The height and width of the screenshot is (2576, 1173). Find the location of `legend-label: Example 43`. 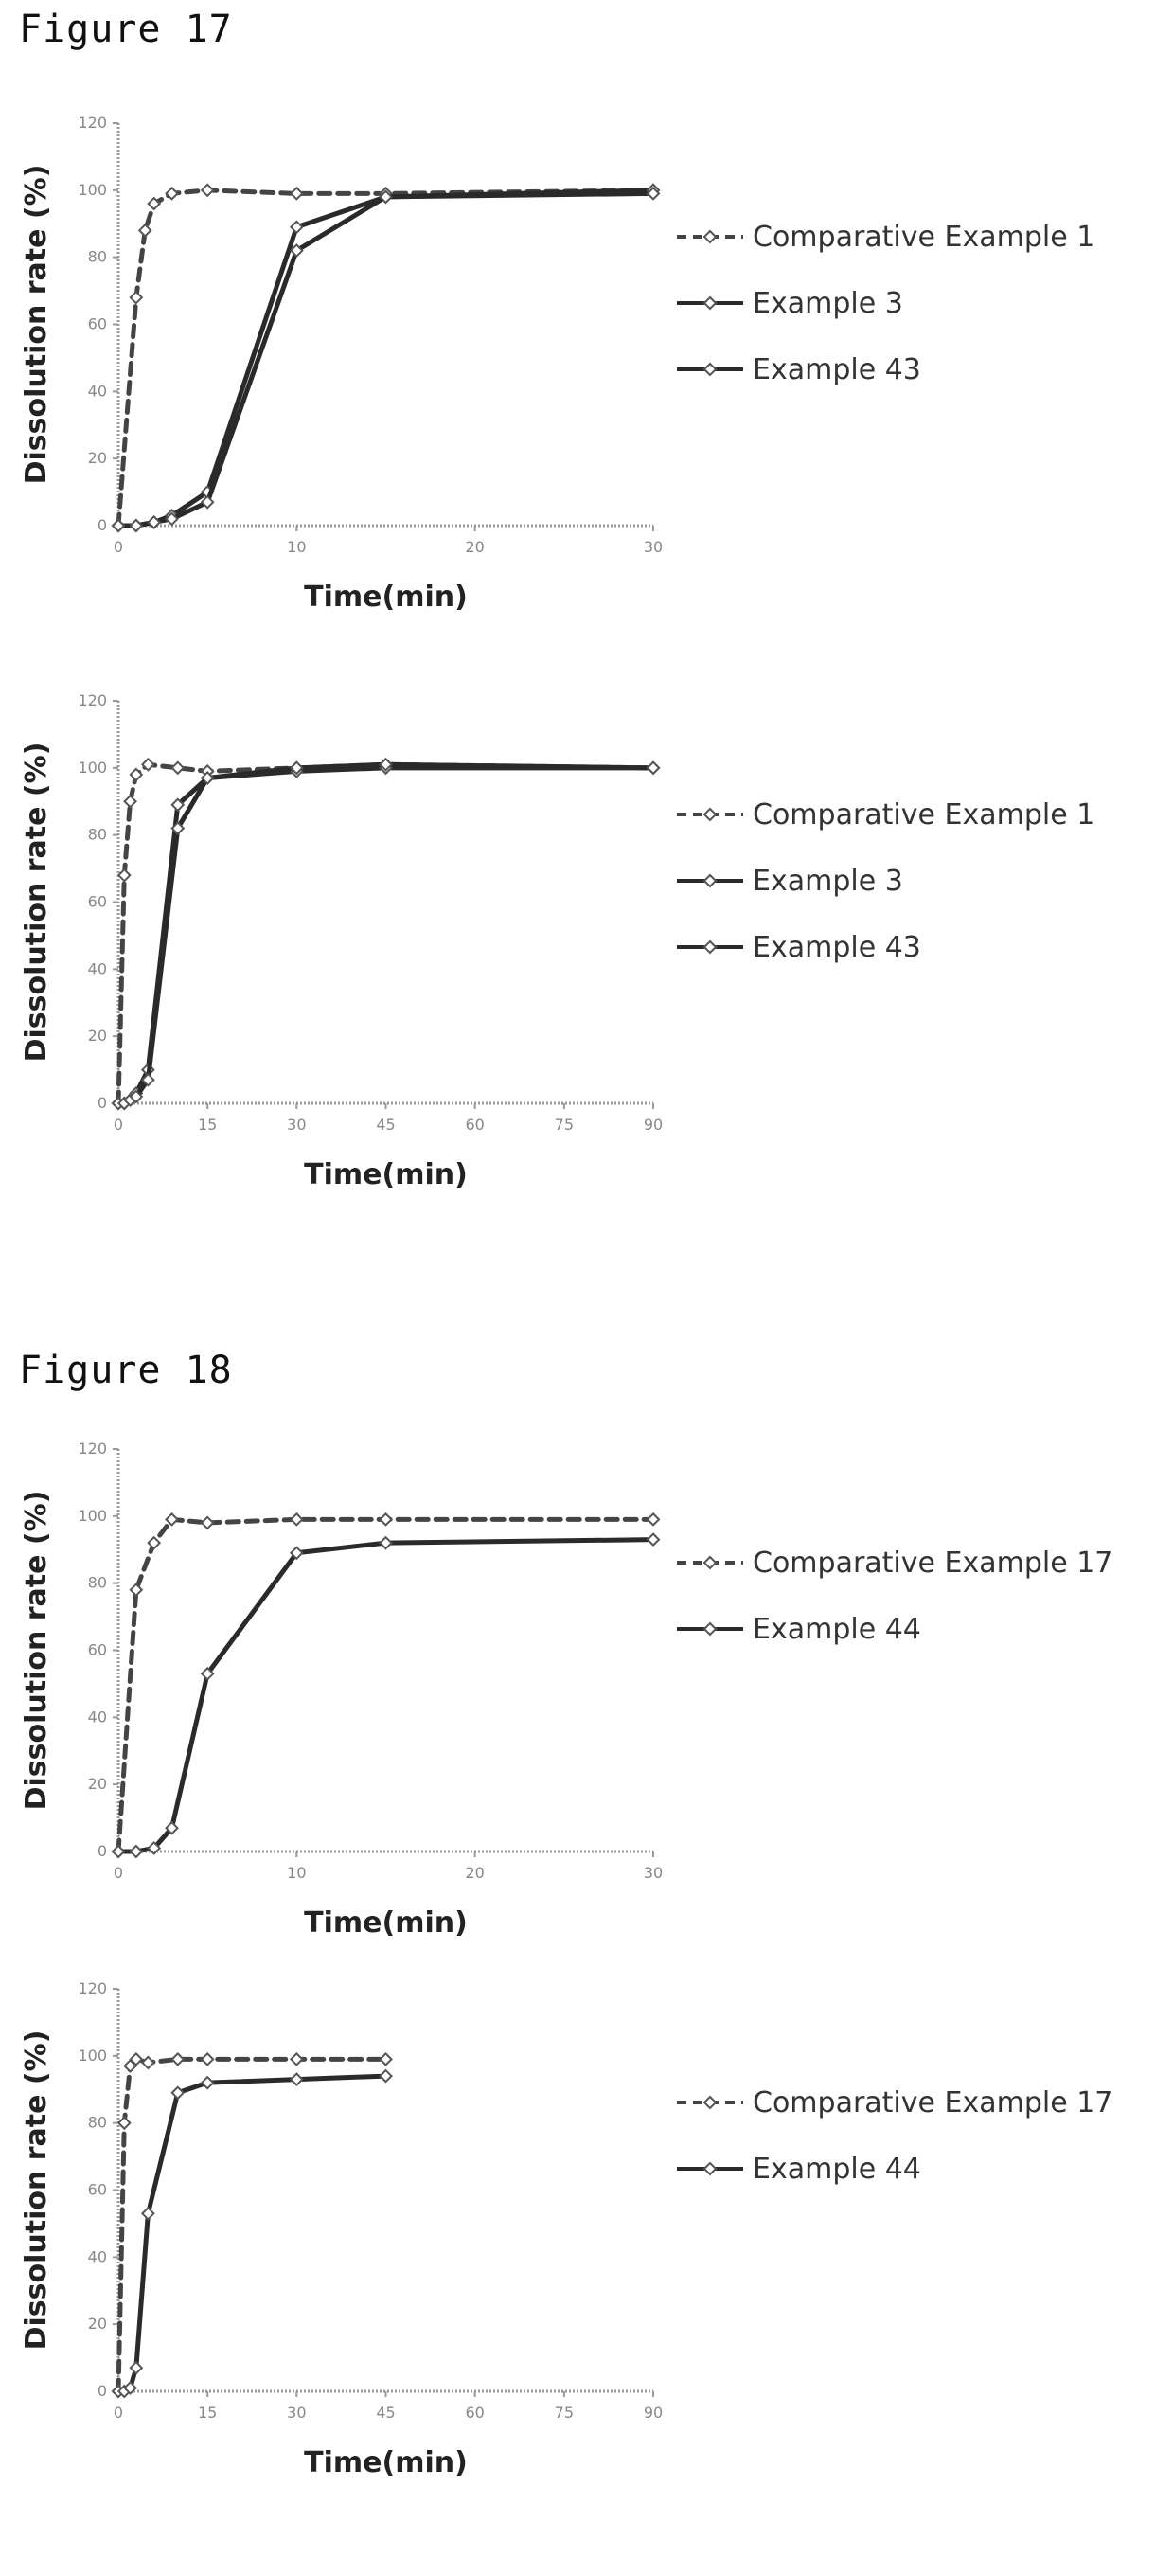

legend-label: Example 43 is located at coordinates (837, 369).